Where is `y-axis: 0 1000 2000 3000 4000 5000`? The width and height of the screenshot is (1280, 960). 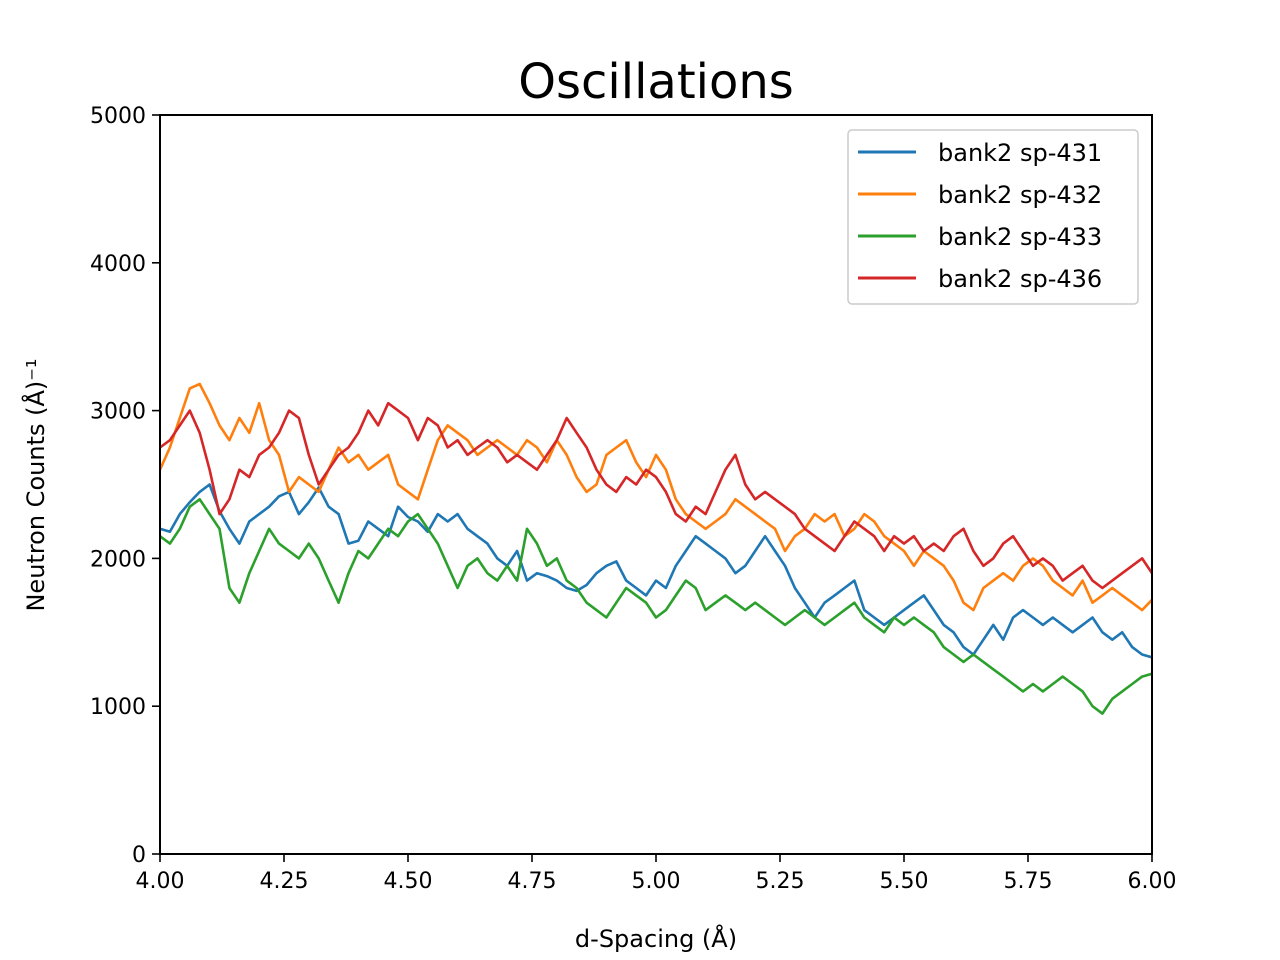
y-axis: 0 1000 2000 3000 4000 5000 is located at coordinates (125, 486).